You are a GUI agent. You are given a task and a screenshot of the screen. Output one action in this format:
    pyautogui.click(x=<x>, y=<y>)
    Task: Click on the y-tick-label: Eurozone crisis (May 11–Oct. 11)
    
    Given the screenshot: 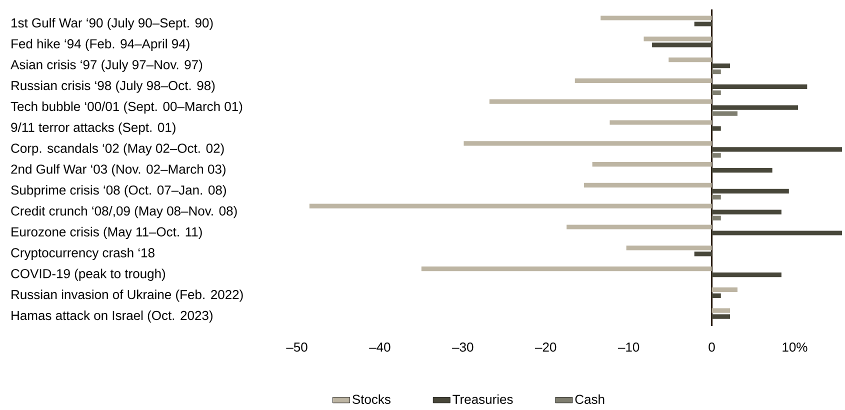 What is the action you would take?
    pyautogui.click(x=107, y=233)
    